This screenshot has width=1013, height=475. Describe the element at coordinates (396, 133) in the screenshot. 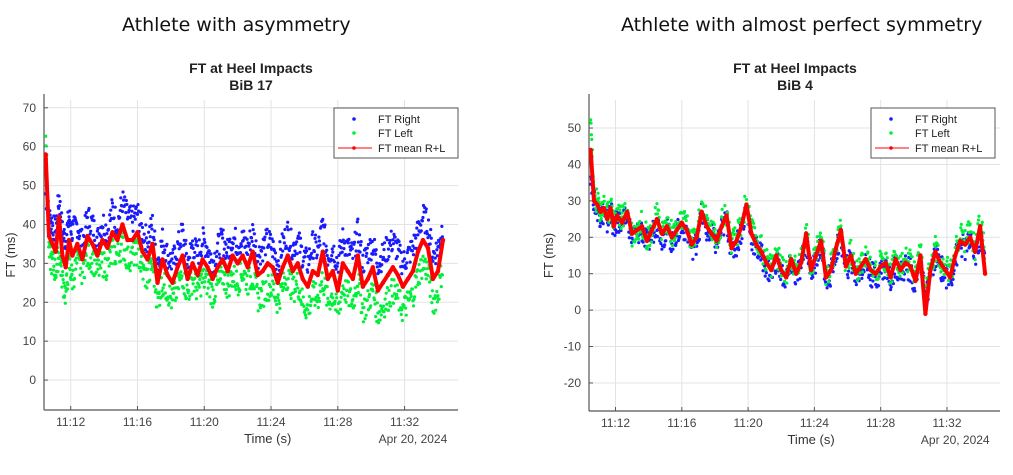

I see `legend: FT Right FT Left FT mean R+L` at that location.